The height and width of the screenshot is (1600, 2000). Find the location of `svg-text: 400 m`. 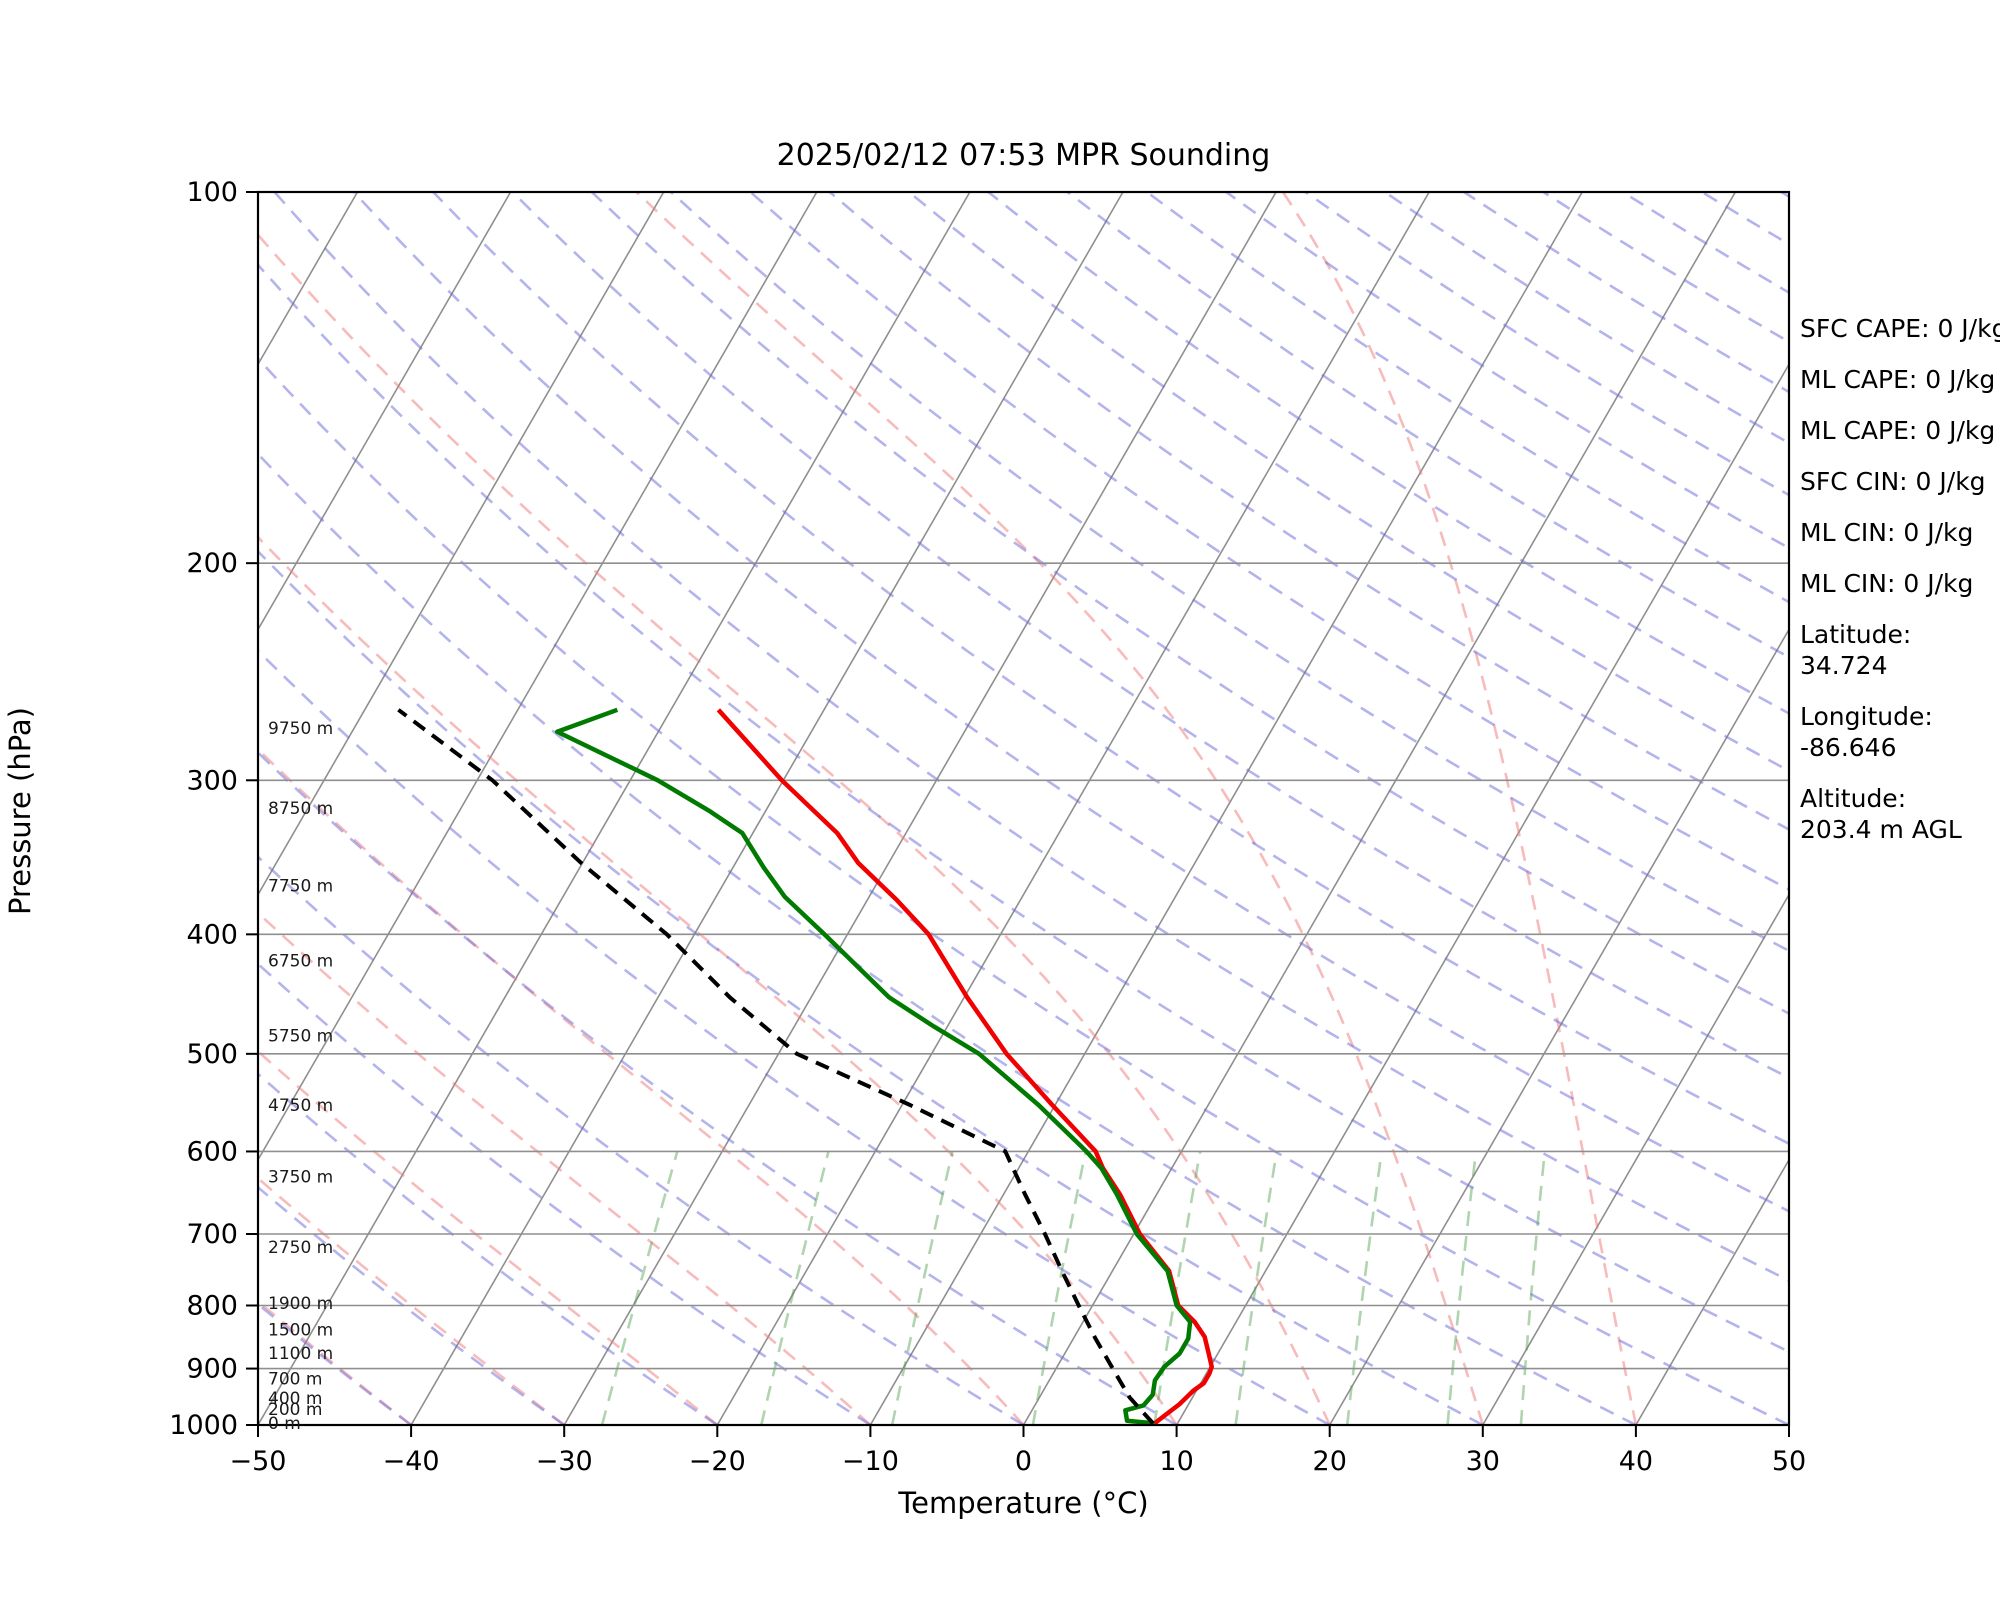

svg-text: 400 m is located at coordinates (295, 1399).